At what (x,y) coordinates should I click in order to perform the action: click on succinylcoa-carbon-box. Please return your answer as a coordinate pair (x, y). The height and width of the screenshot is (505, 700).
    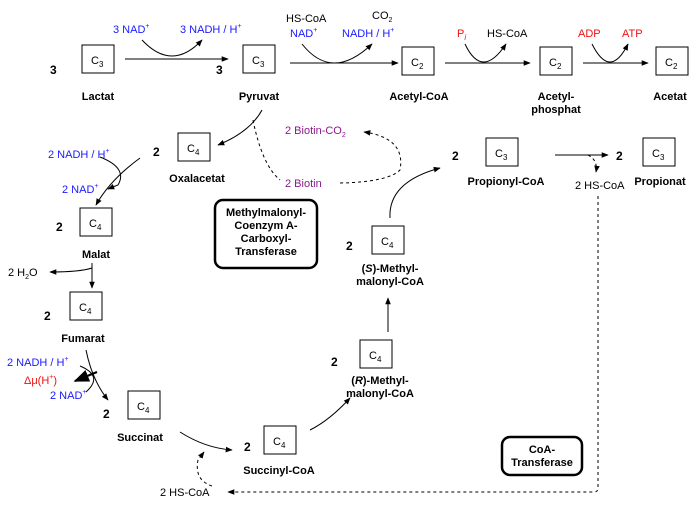
    Looking at the image, I should click on (280, 440).